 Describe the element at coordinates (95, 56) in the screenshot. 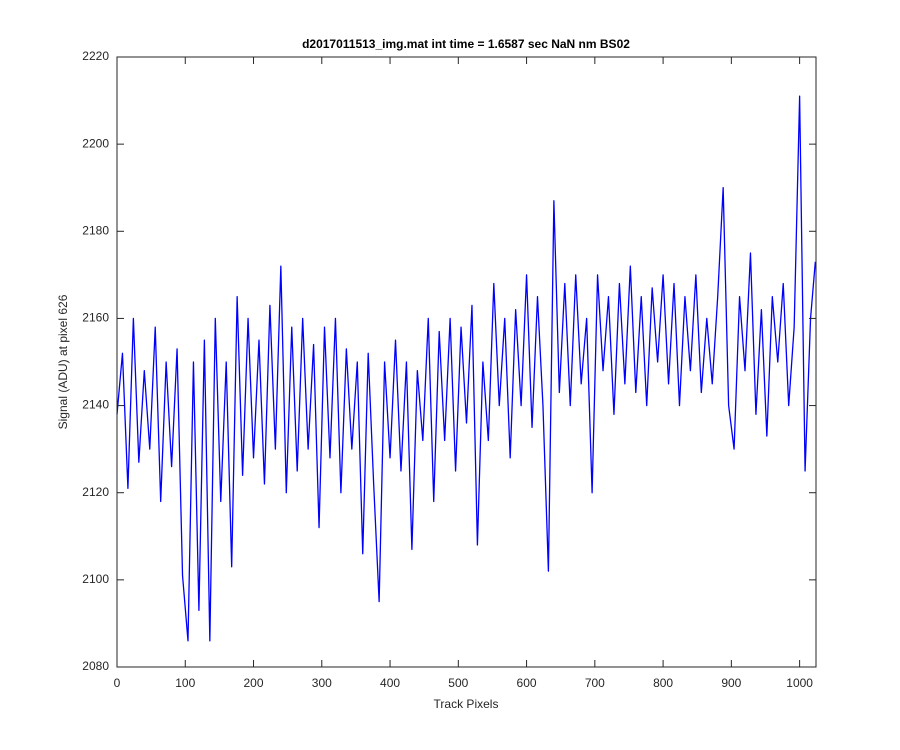

I see `y-tick-label: 2220` at that location.